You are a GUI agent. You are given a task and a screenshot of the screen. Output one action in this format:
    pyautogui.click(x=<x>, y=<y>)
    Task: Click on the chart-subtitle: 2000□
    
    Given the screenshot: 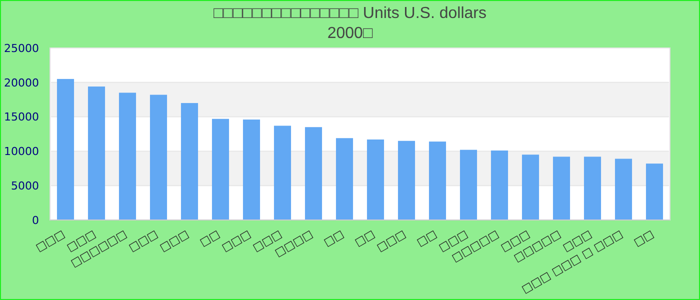 What is the action you would take?
    pyautogui.click(x=350, y=33)
    